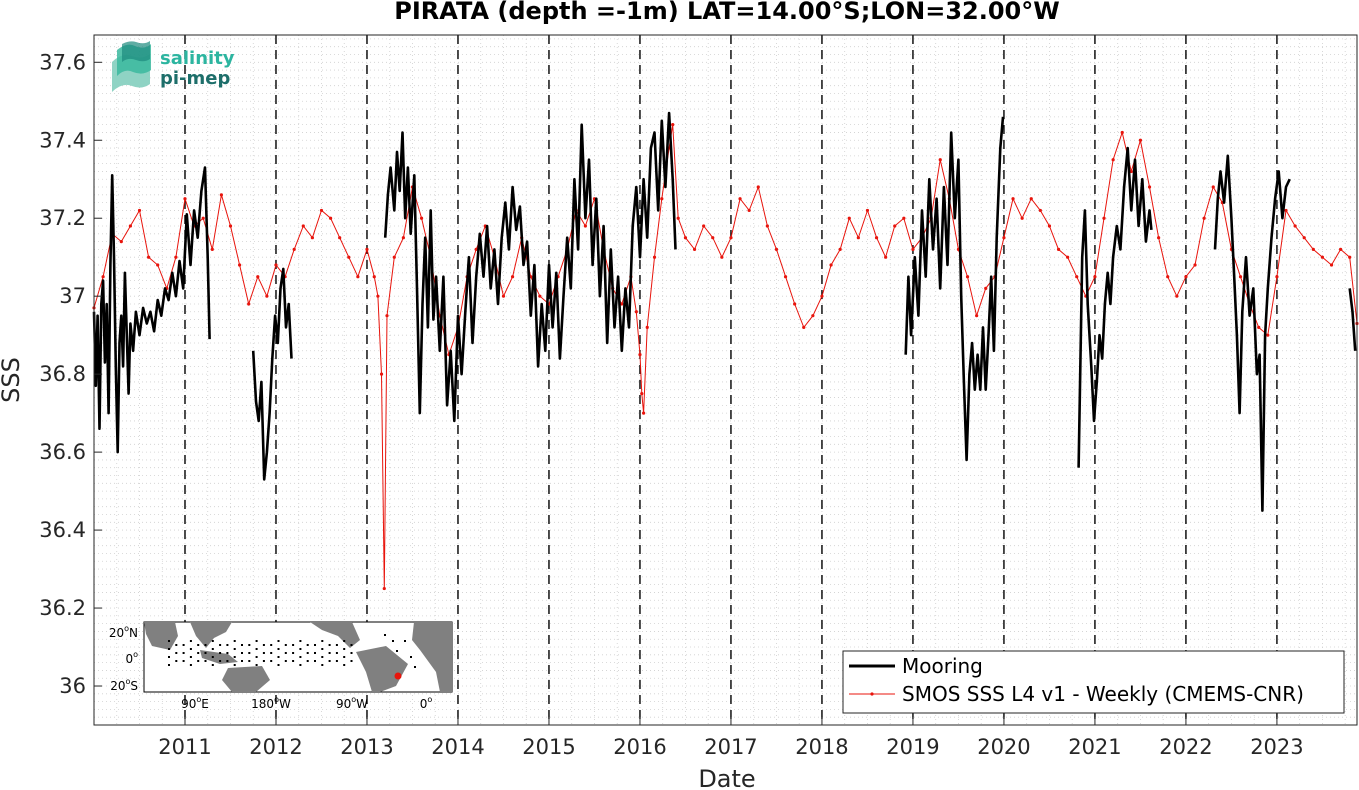 The height and width of the screenshot is (790, 1359). Describe the element at coordinates (426, 703) in the screenshot. I see `lon-label-3: 0o` at that location.